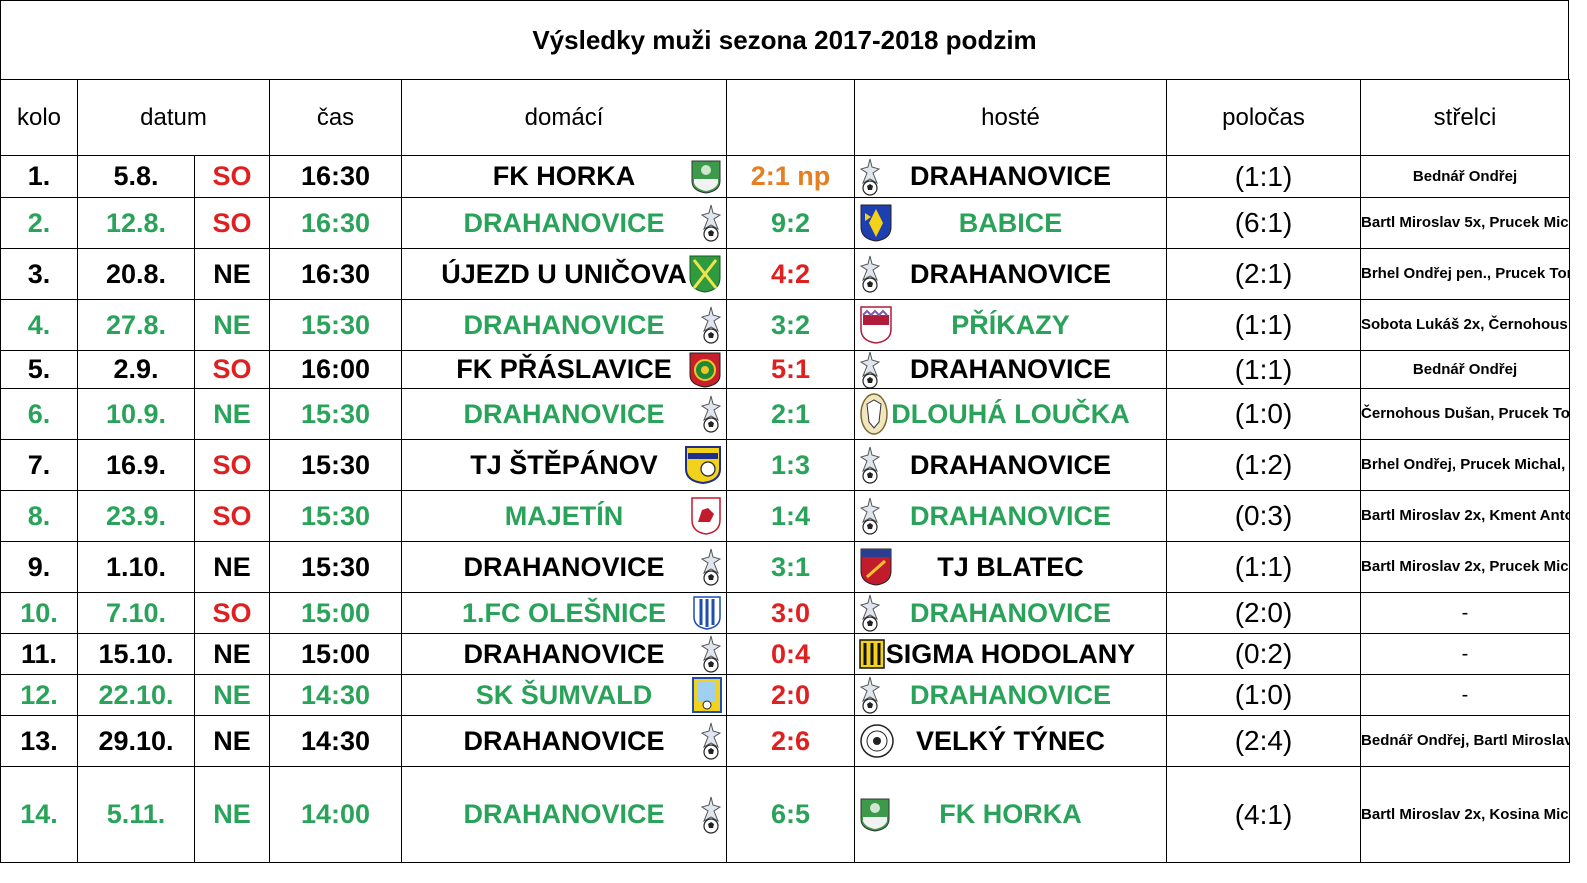  I want to click on horka-crest-icon, so click(875, 815).